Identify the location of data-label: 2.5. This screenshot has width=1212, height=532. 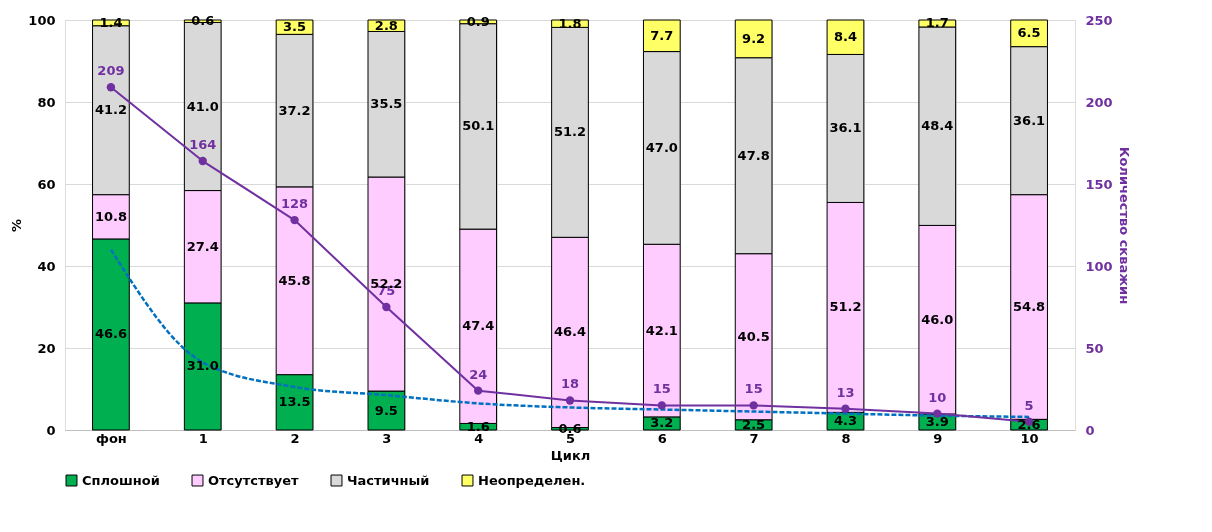
(754, 424).